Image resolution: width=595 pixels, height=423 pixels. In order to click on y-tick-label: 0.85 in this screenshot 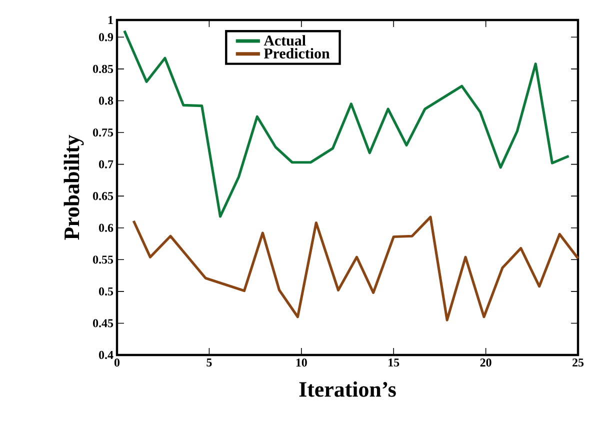, I will do `click(103, 69)`.